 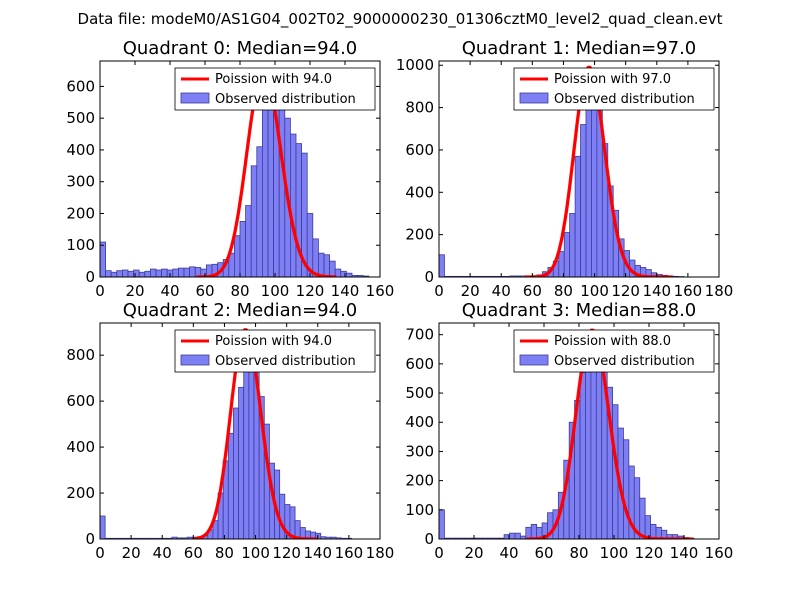 I want to click on x-tick-label: 20, so click(x=131, y=553).